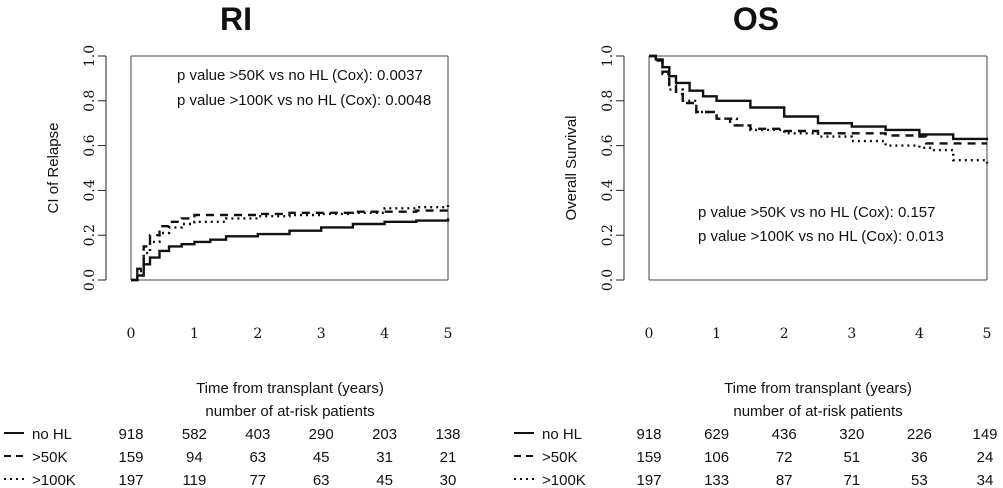 The height and width of the screenshot is (488, 1003). Describe the element at coordinates (608, 280) in the screenshot. I see `os-y-tick-label: 0.0` at that location.